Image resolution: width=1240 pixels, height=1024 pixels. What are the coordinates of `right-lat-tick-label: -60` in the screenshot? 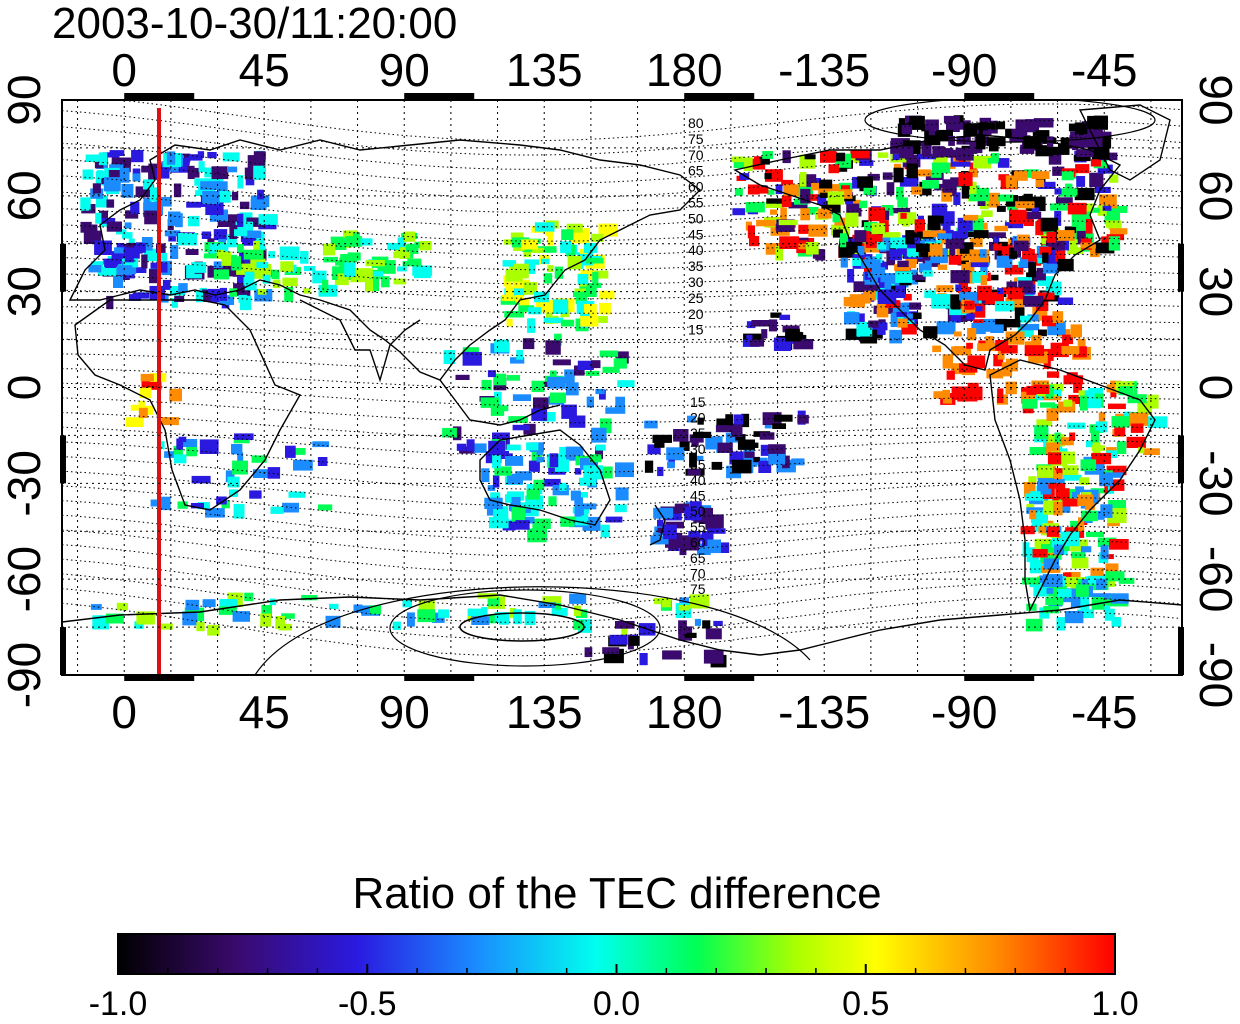 It's located at (1215, 579).